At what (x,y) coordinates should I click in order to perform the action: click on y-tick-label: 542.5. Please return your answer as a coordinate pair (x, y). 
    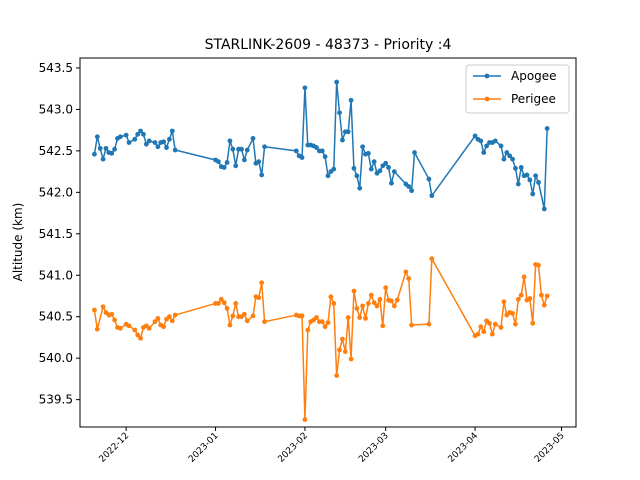
    Looking at the image, I should click on (56, 151).